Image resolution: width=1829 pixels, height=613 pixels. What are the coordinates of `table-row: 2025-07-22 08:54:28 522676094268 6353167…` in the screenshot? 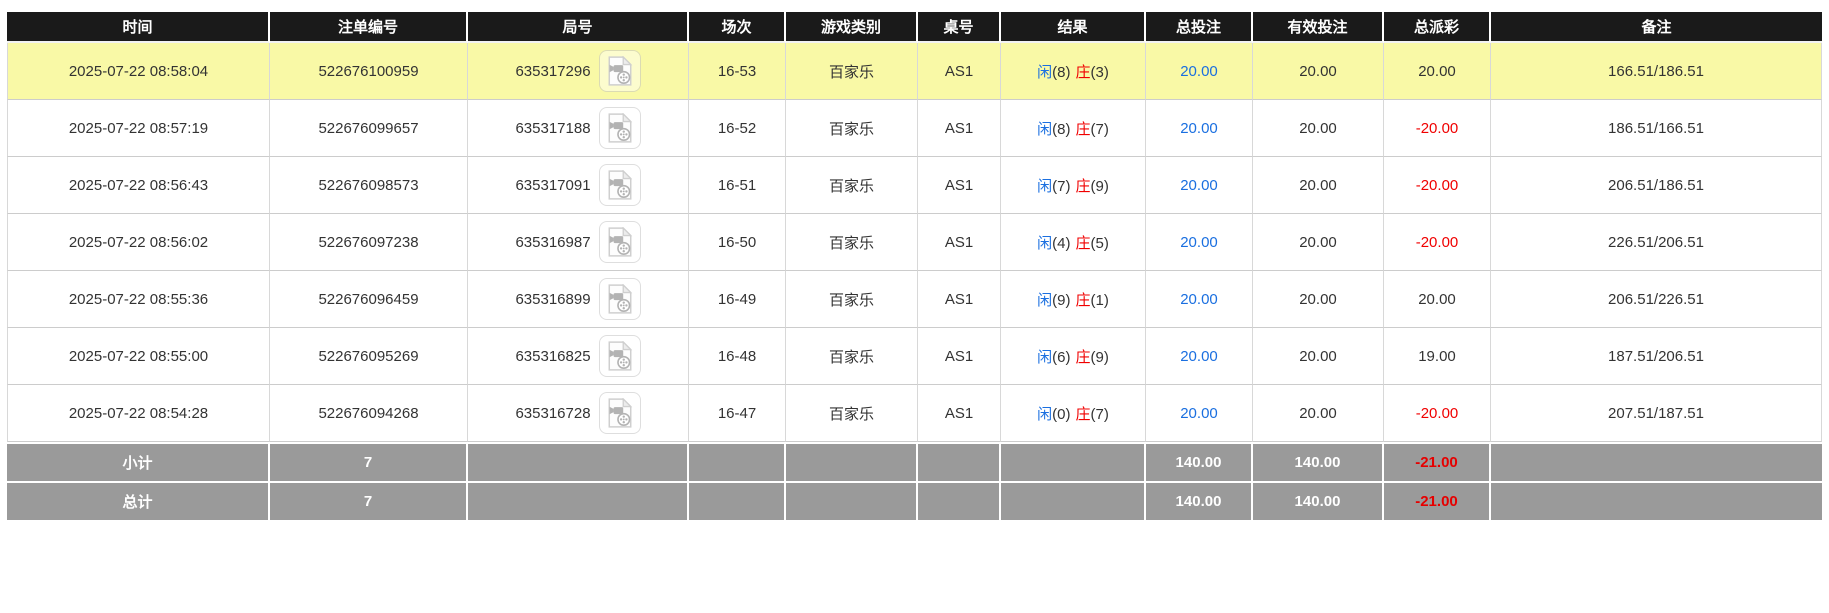 It's located at (914, 413).